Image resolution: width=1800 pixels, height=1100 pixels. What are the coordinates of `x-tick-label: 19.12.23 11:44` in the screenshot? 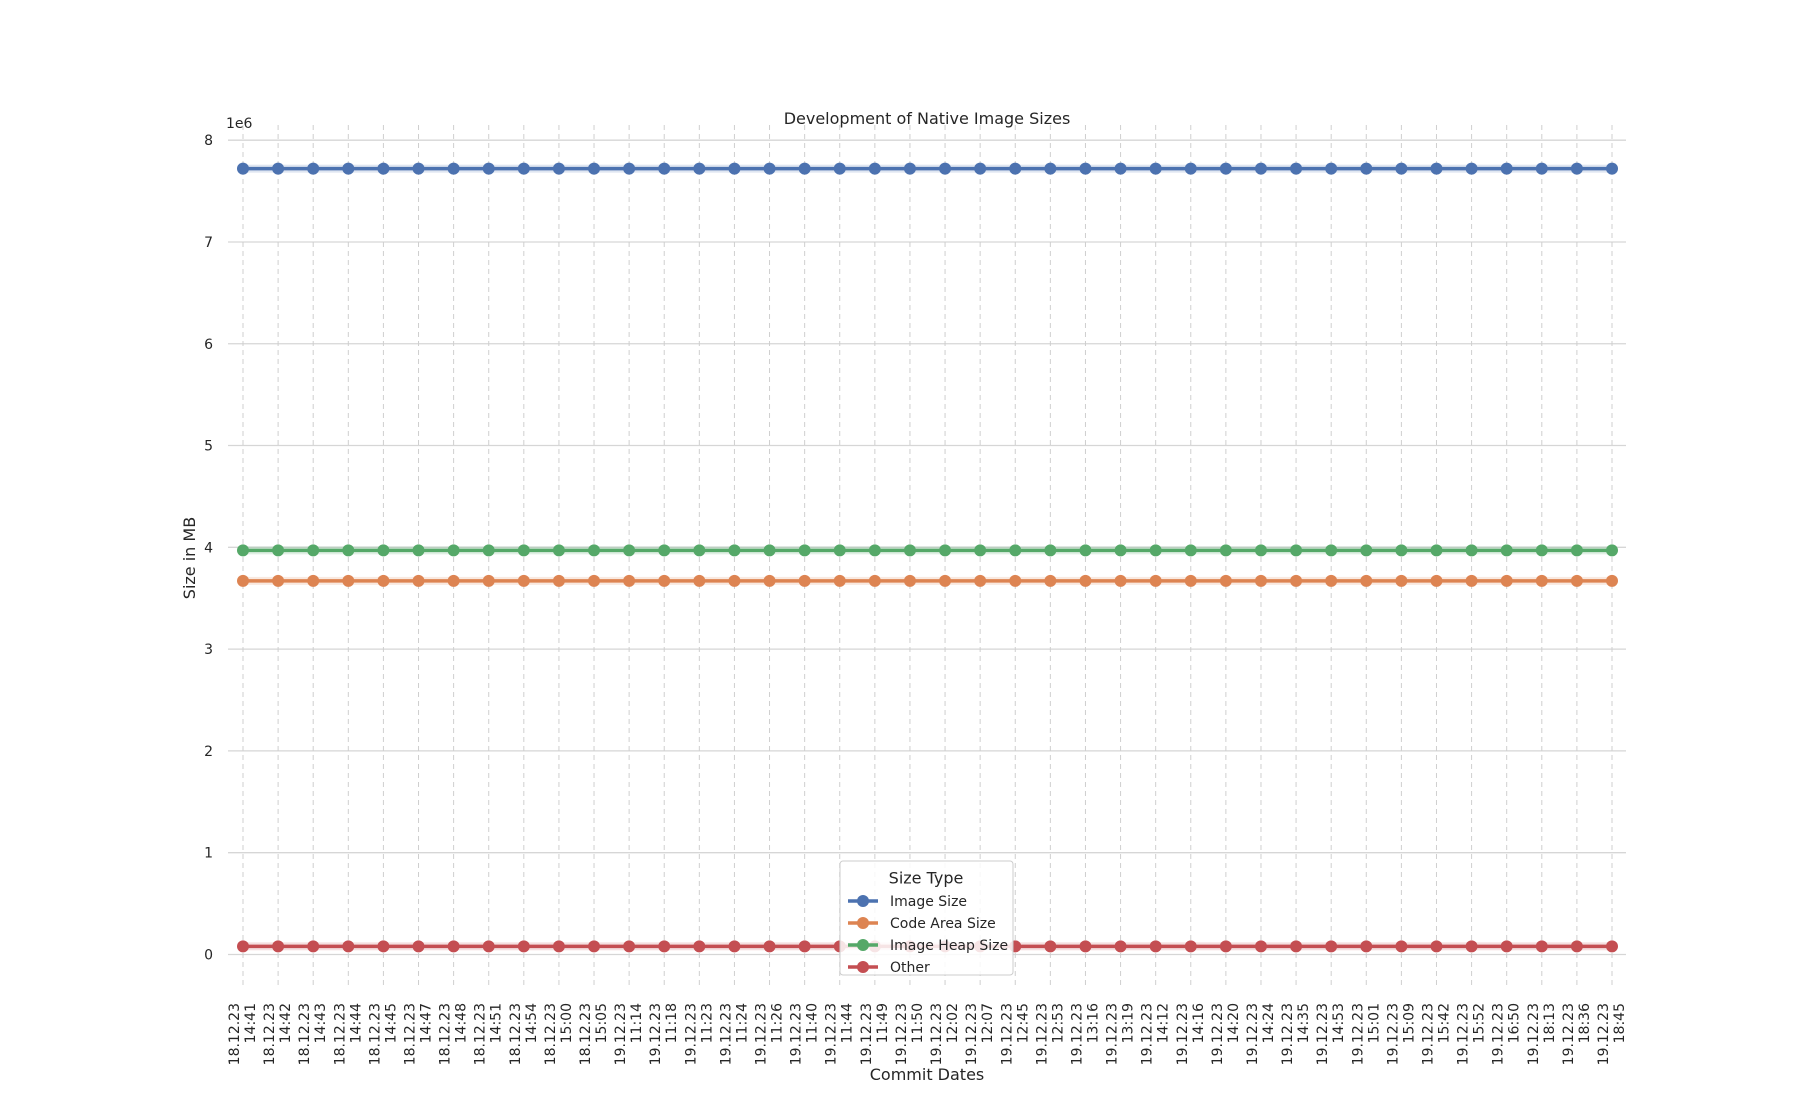 It's located at (840, 1034).